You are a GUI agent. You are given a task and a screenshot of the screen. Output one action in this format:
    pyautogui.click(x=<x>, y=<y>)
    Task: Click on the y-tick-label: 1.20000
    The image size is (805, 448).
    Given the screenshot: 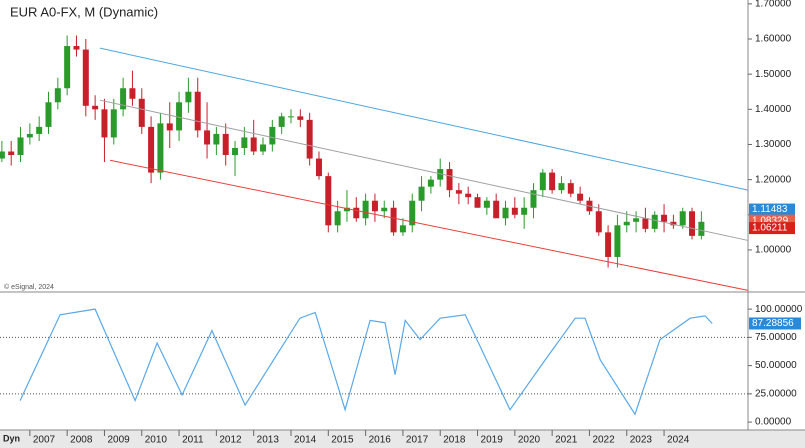 What is the action you would take?
    pyautogui.click(x=773, y=179)
    